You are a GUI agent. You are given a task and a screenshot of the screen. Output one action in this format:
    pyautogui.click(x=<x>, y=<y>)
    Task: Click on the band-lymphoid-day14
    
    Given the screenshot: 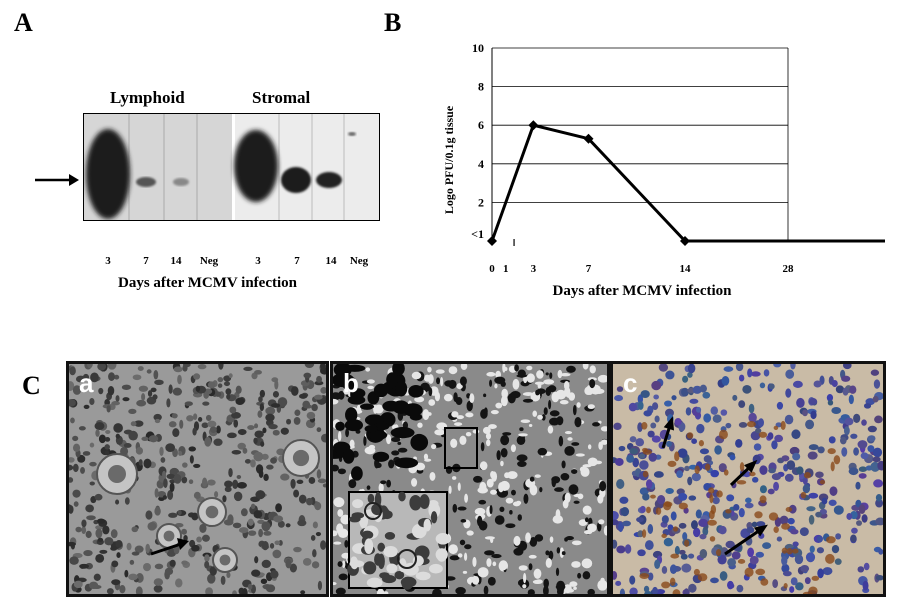 What is the action you would take?
    pyautogui.click(x=181, y=182)
    